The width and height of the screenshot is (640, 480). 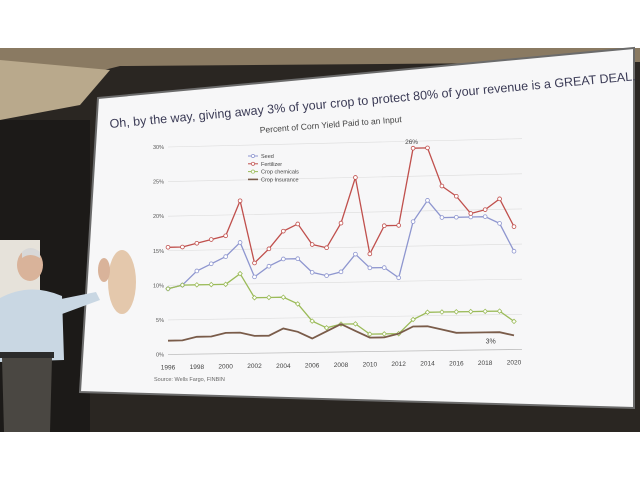 I want to click on y-tick-label: 15%, so click(x=158, y=252).